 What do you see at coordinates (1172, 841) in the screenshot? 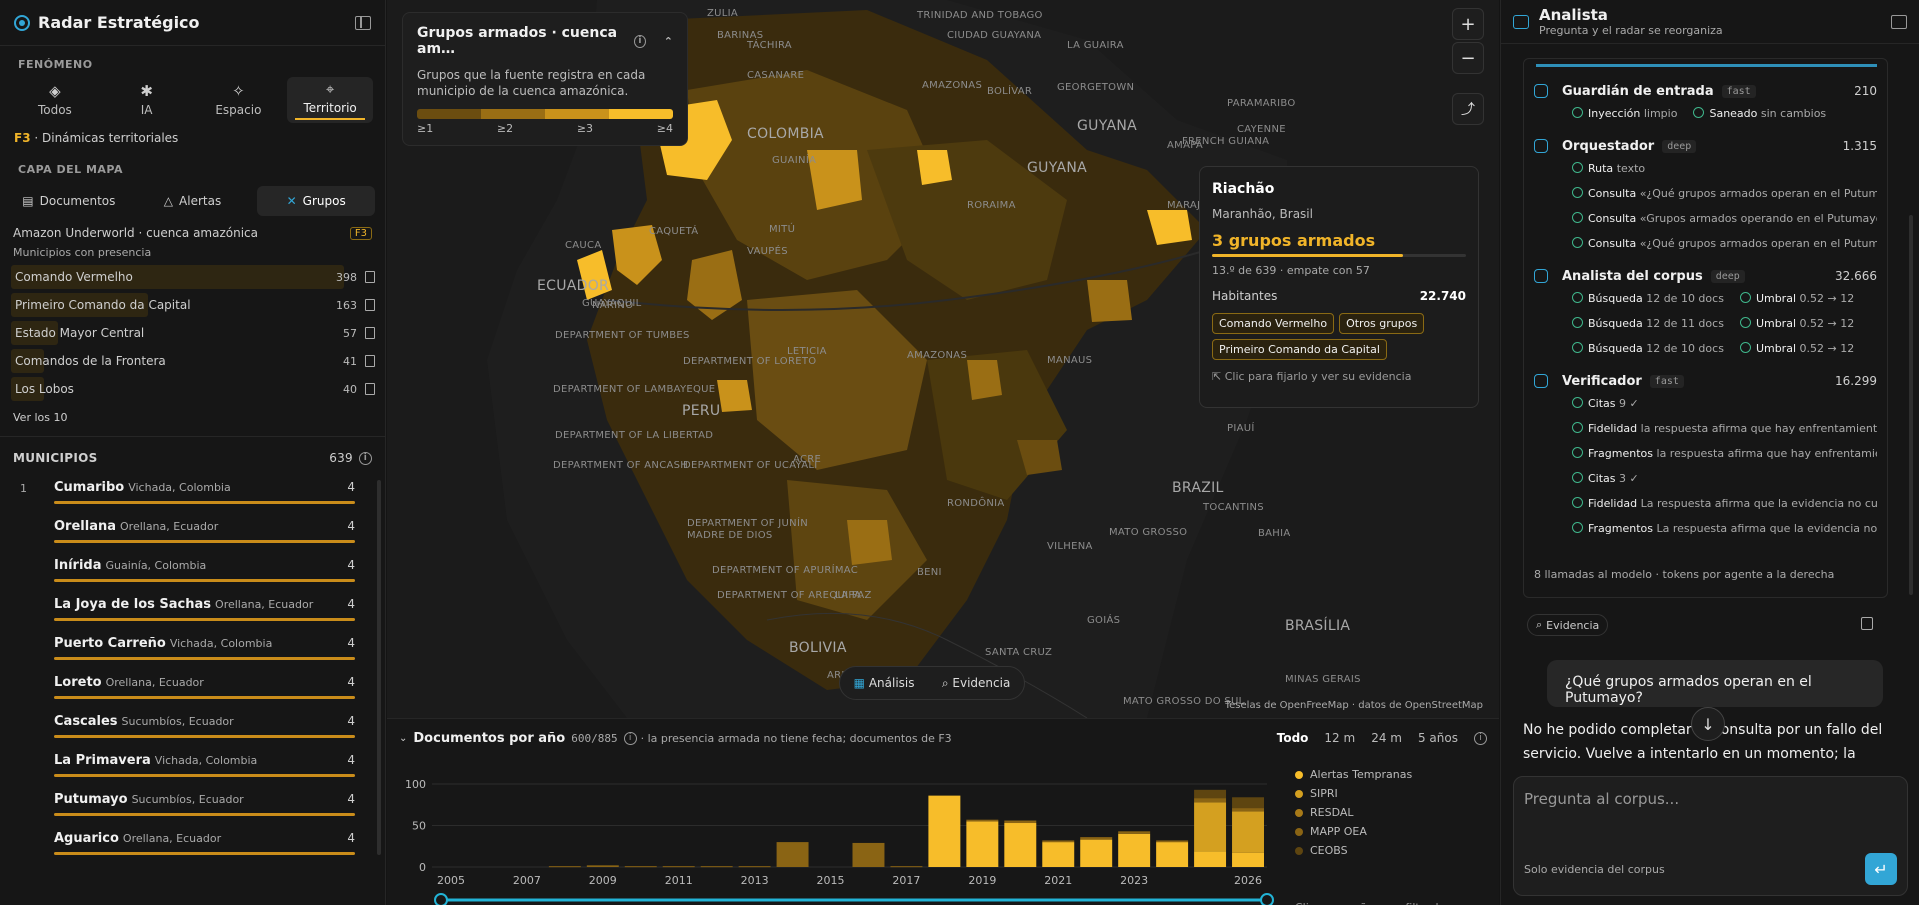
I see `bar-mapp-oea-2024` at bounding box center [1172, 841].